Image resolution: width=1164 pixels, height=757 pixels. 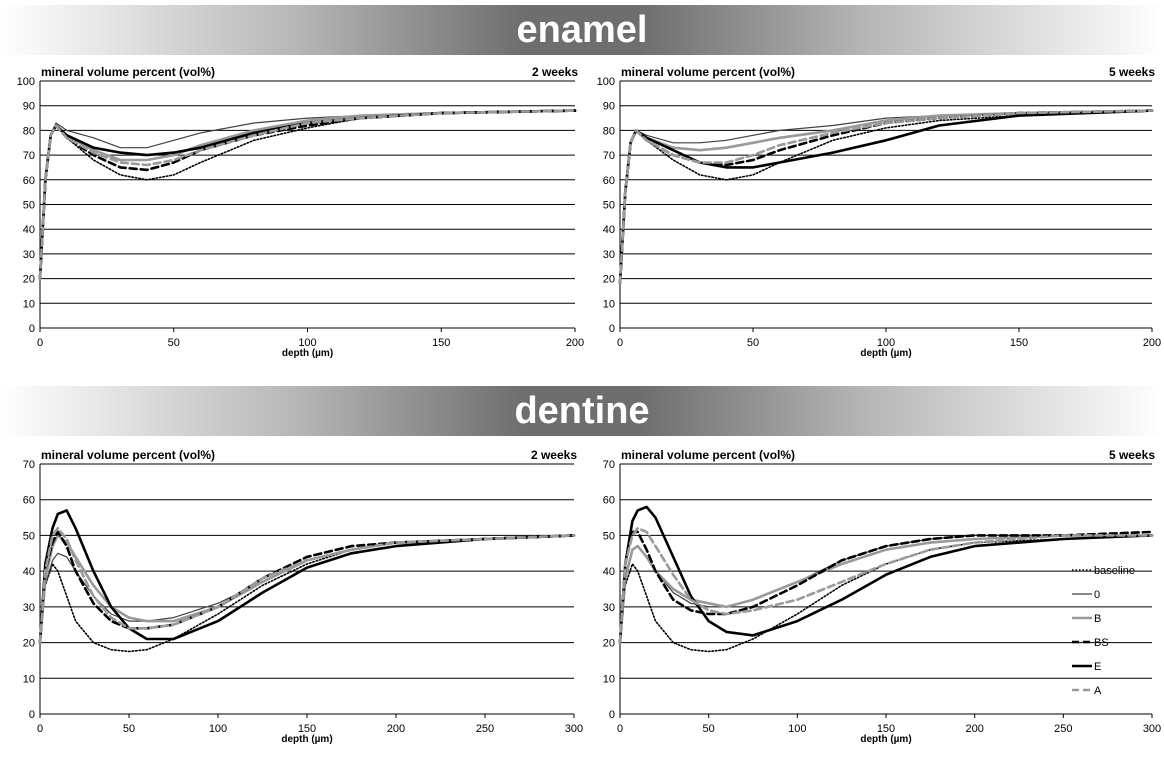 What do you see at coordinates (40, 343) in the screenshot?
I see `enamel-2wk-xtick-label-0: 0` at bounding box center [40, 343].